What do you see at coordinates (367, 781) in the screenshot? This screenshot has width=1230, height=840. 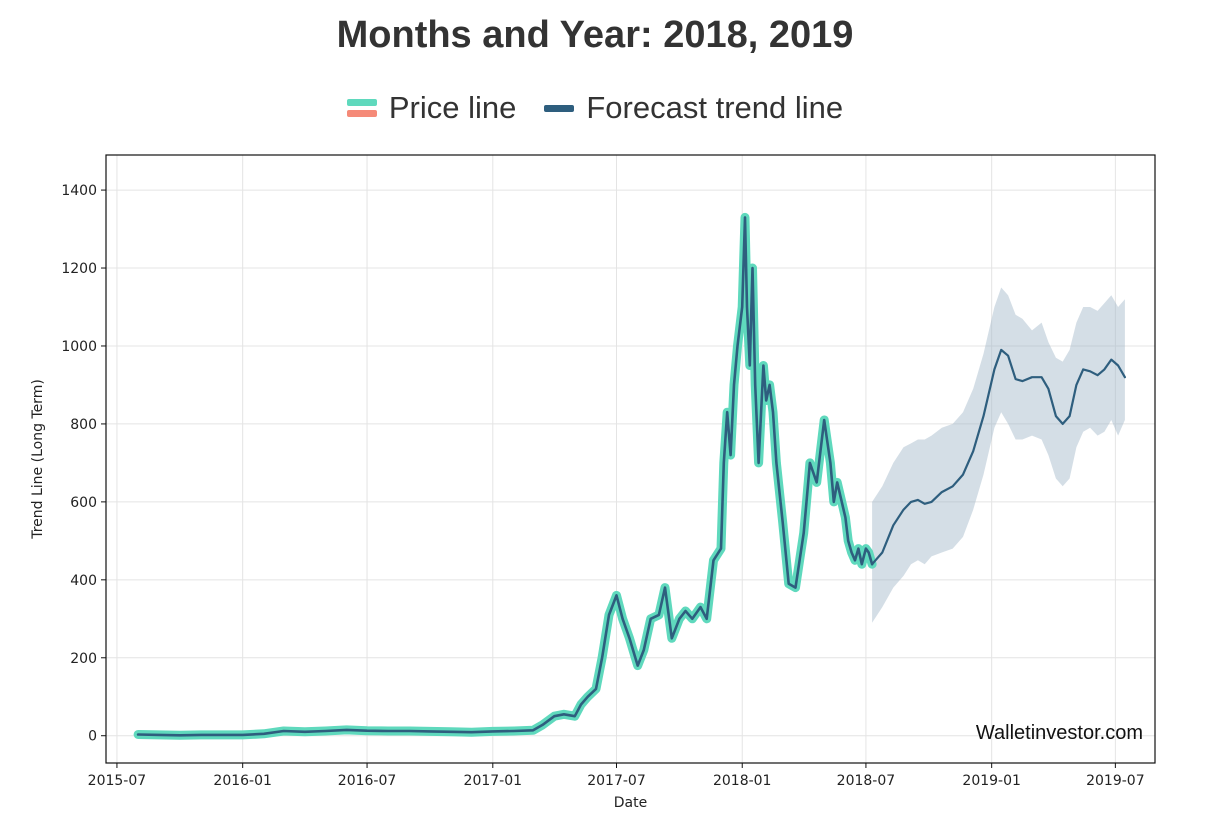 I see `x-tick-label: 2016-07` at bounding box center [367, 781].